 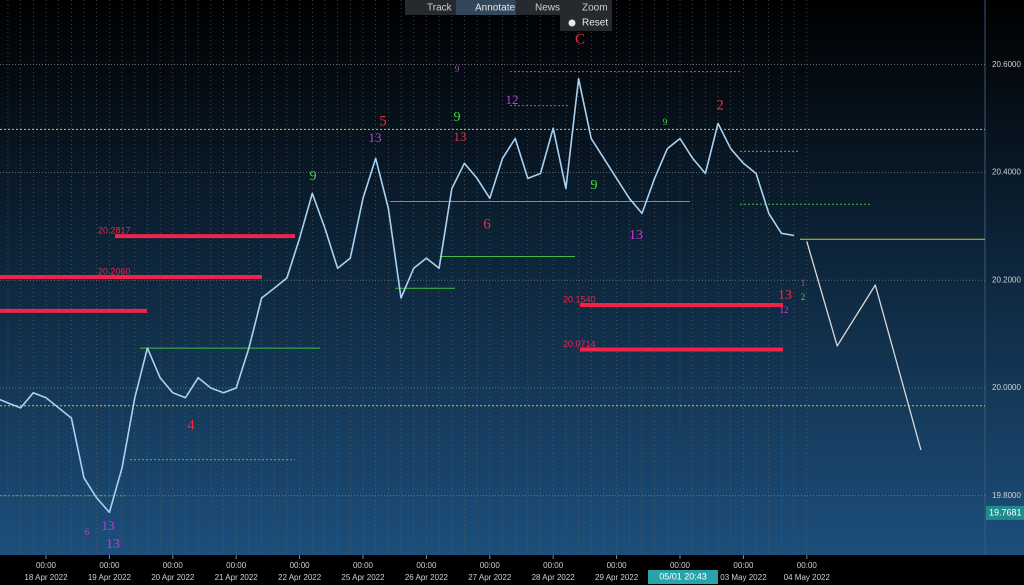 What do you see at coordinates (579, 299) in the screenshot?
I see `level-label: 20.1540` at bounding box center [579, 299].